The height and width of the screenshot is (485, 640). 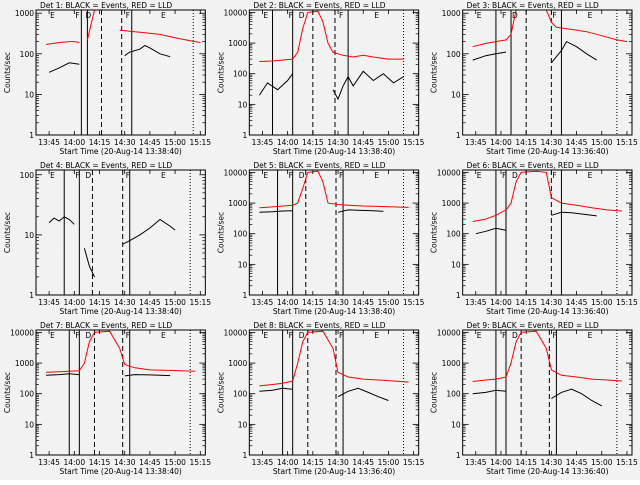 I want to click on chart-title: Det 6: BLACK = Events, RED = LLD, so click(x=533, y=165).